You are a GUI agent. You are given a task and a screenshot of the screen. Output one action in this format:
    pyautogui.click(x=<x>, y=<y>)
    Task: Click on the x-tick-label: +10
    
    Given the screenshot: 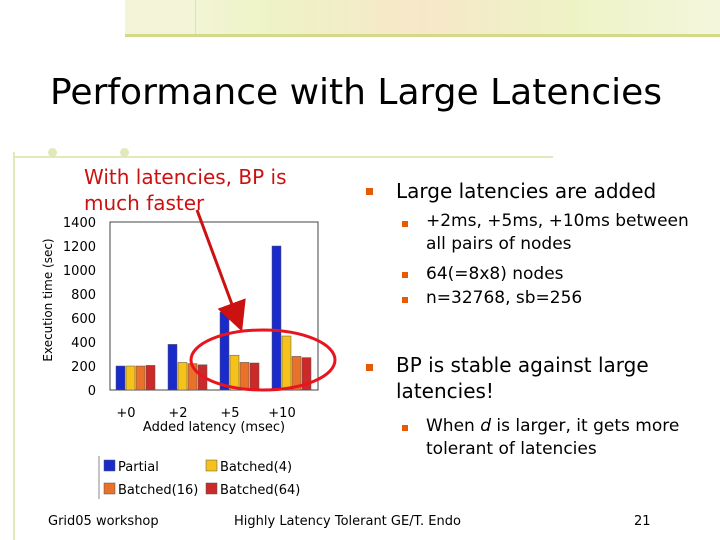 What is the action you would take?
    pyautogui.click(x=281, y=413)
    